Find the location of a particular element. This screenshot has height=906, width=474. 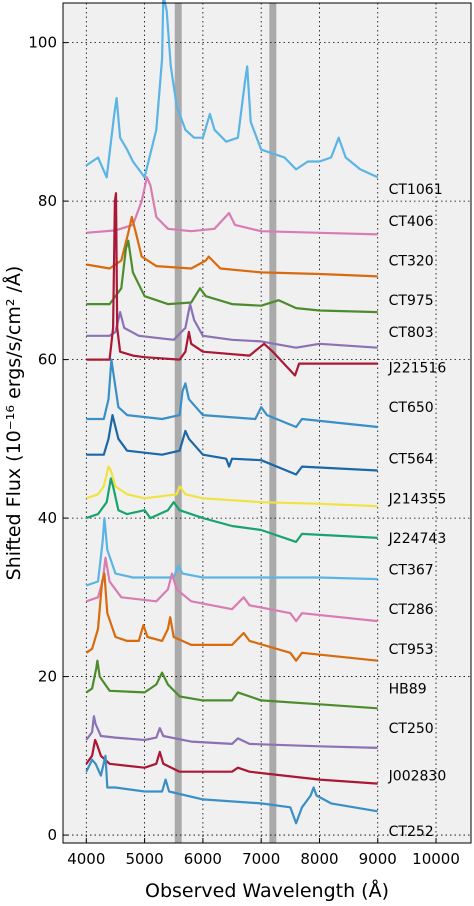

series-label-ct564: CT564 is located at coordinates (411, 460).